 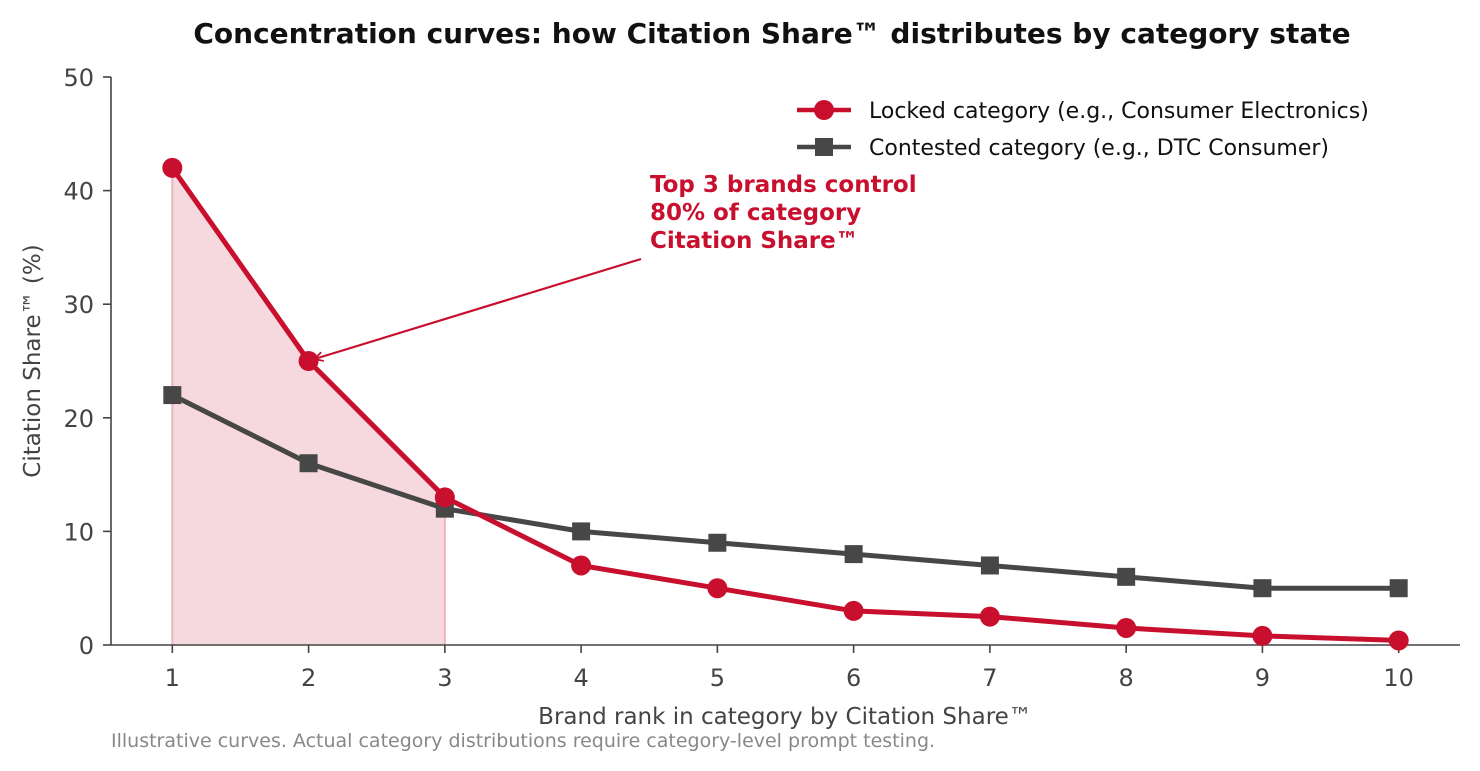 I want to click on x-tick-label: 9, so click(x=1262, y=678).